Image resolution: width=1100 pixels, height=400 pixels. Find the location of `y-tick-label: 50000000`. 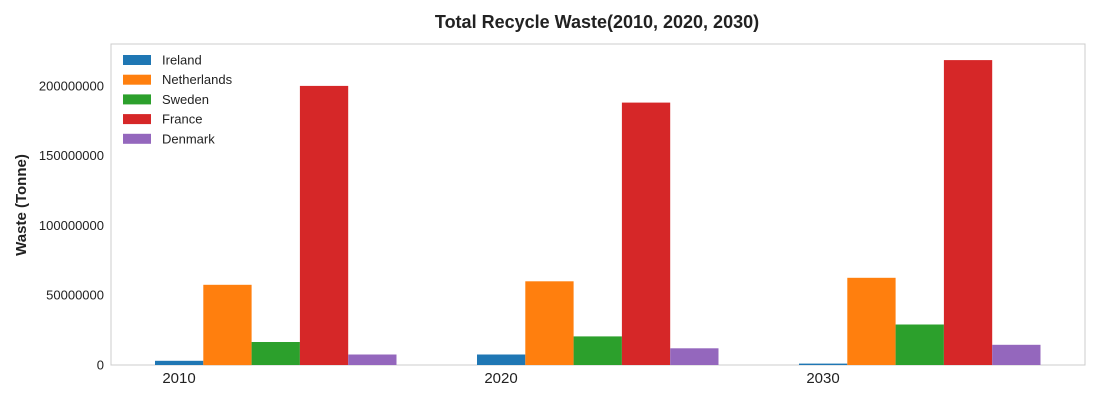

y-tick-label: 50000000 is located at coordinates (75, 295).